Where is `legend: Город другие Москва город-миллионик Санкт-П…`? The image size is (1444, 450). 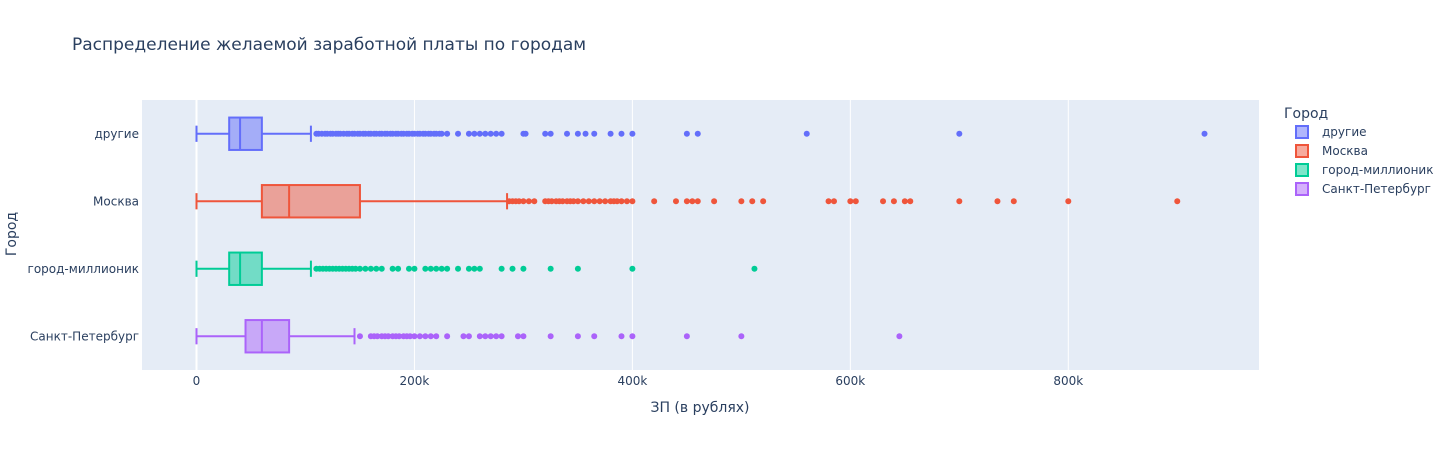 legend: Город другие Москва город-миллионик Санкт-П… is located at coordinates (1358, 151).